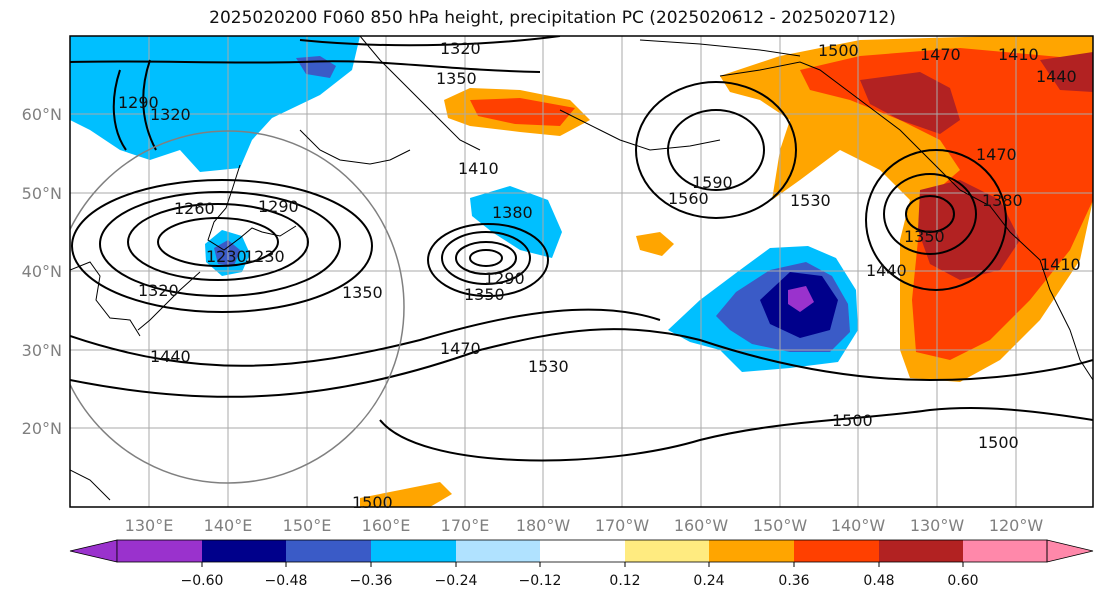 The height and width of the screenshot is (601, 1105). Describe the element at coordinates (712, 182) in the screenshot. I see `contour-label: 1590` at that location.